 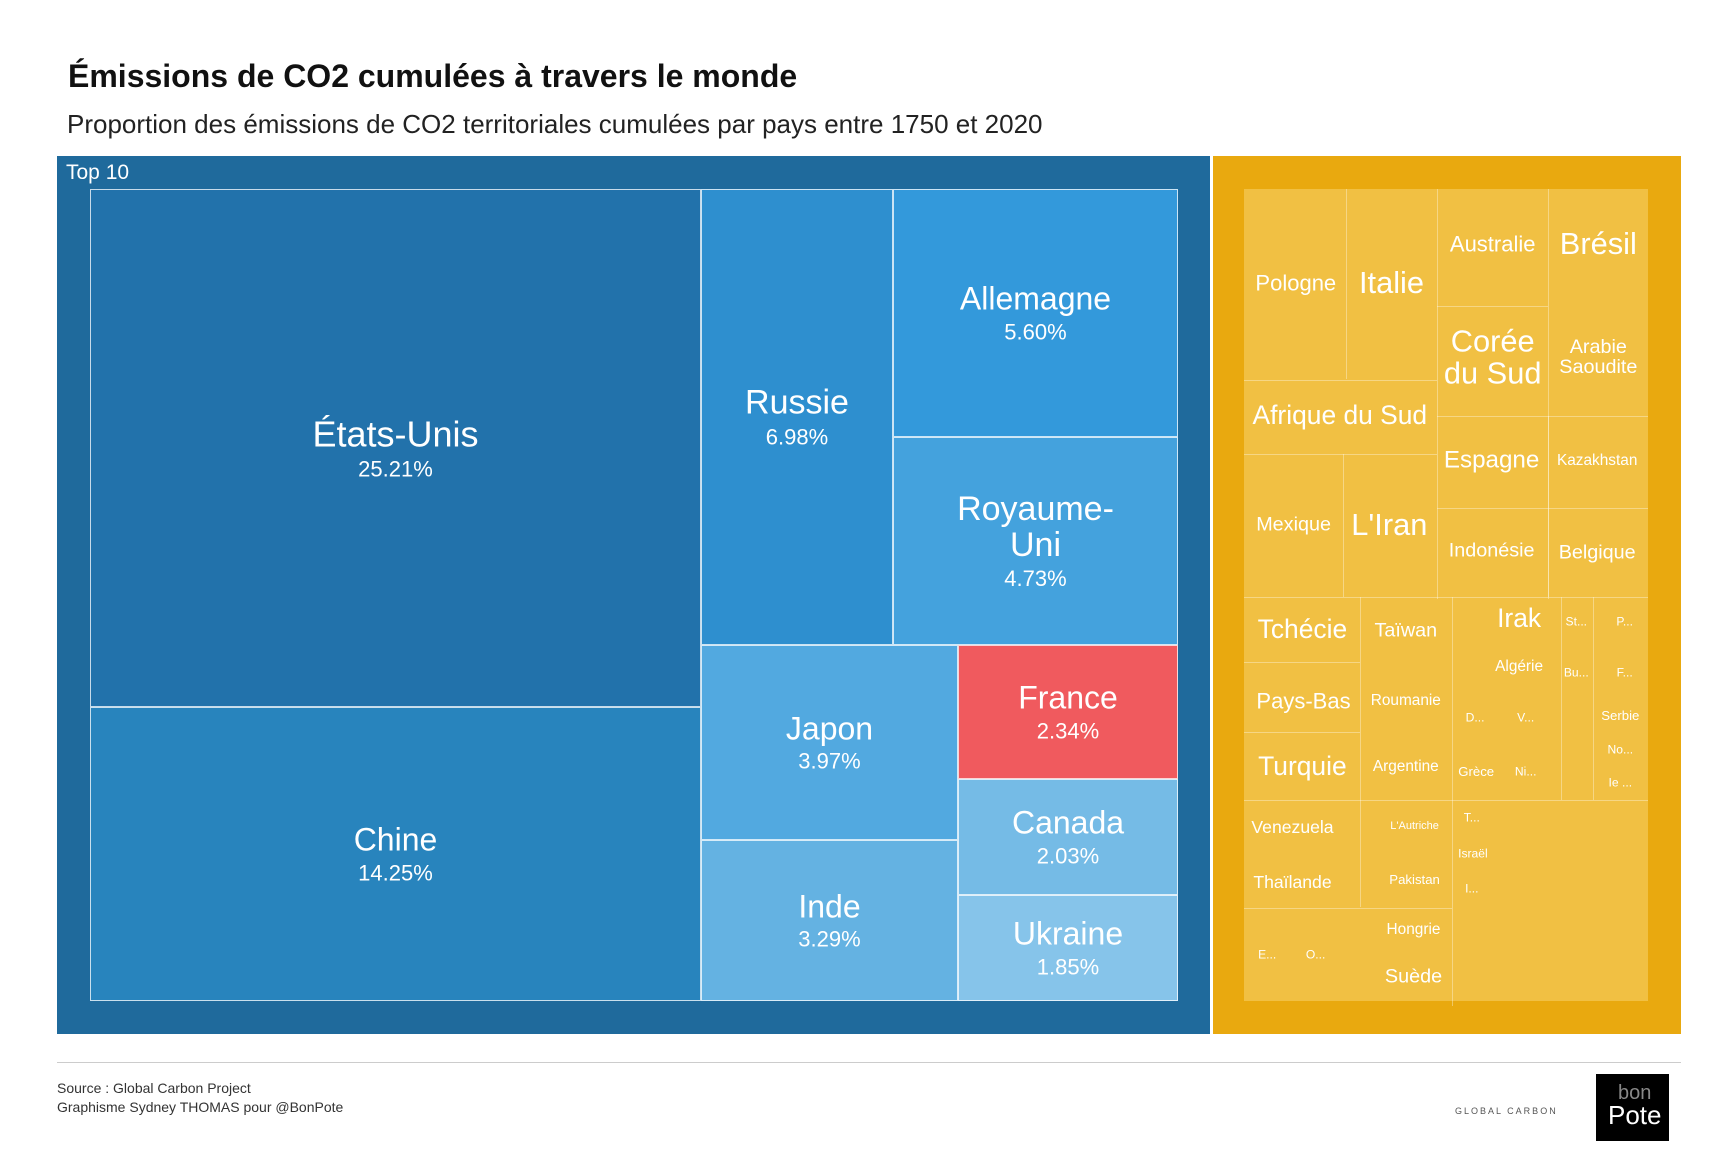 I want to click on cell-label: Canada 2.03%, so click(x=1068, y=836).